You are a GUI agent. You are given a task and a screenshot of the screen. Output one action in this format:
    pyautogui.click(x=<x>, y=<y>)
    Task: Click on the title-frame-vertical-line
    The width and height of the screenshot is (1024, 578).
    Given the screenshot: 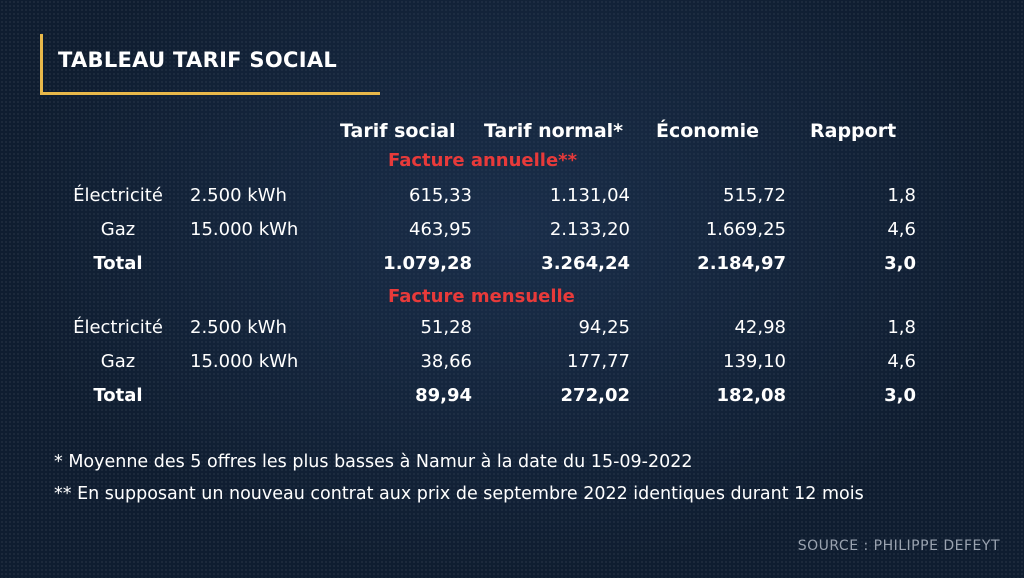 What is the action you would take?
    pyautogui.click(x=41, y=64)
    